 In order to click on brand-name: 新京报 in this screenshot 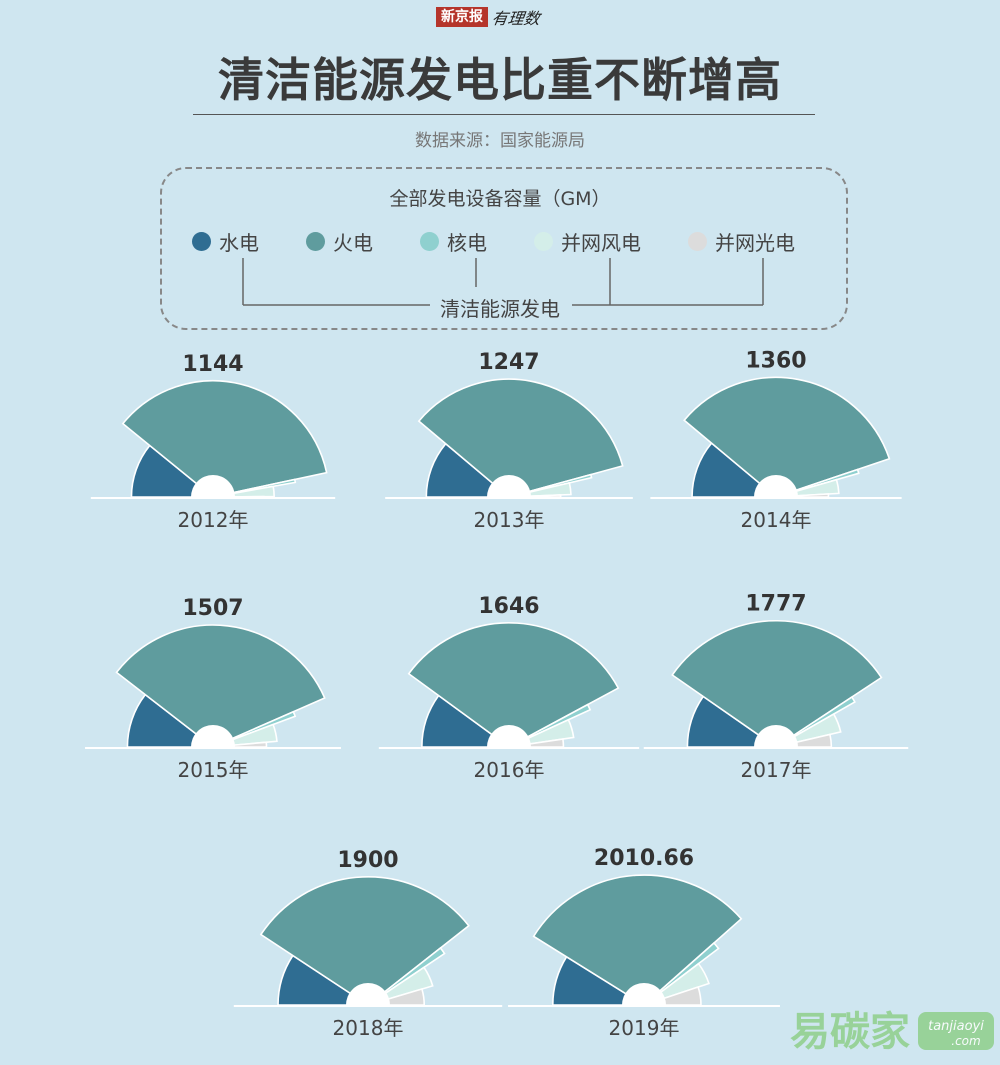, I will do `click(462, 17)`.